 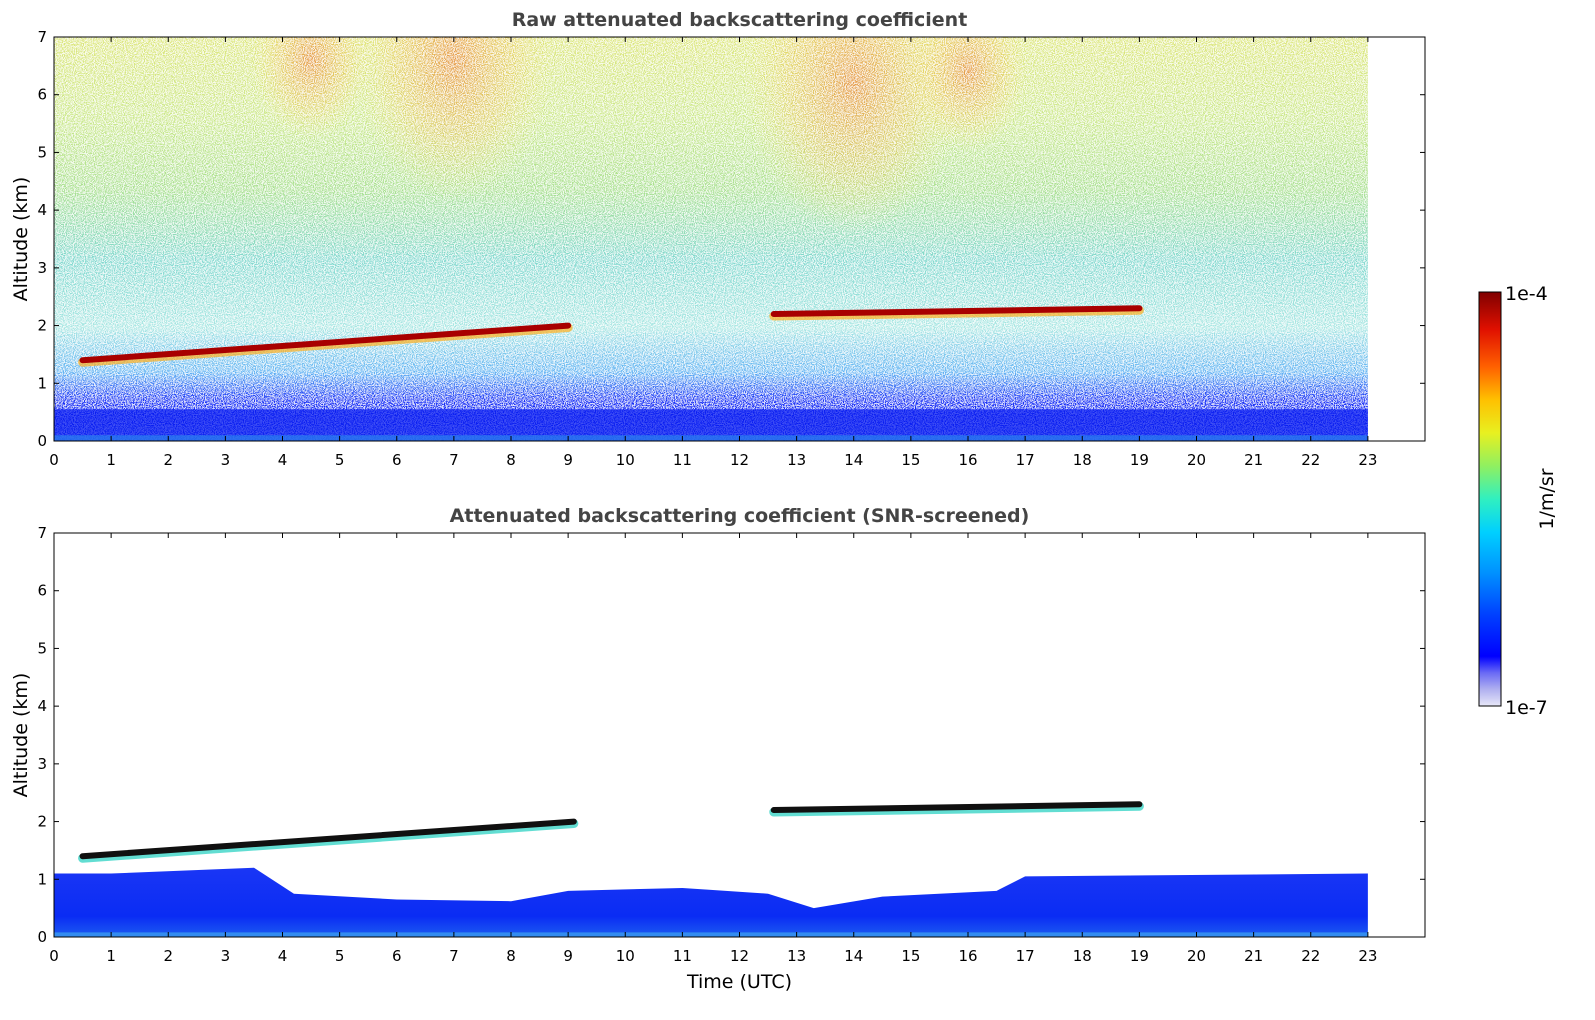 I want to click on colorbar-min-label: 1e-7, so click(x=1526, y=708).